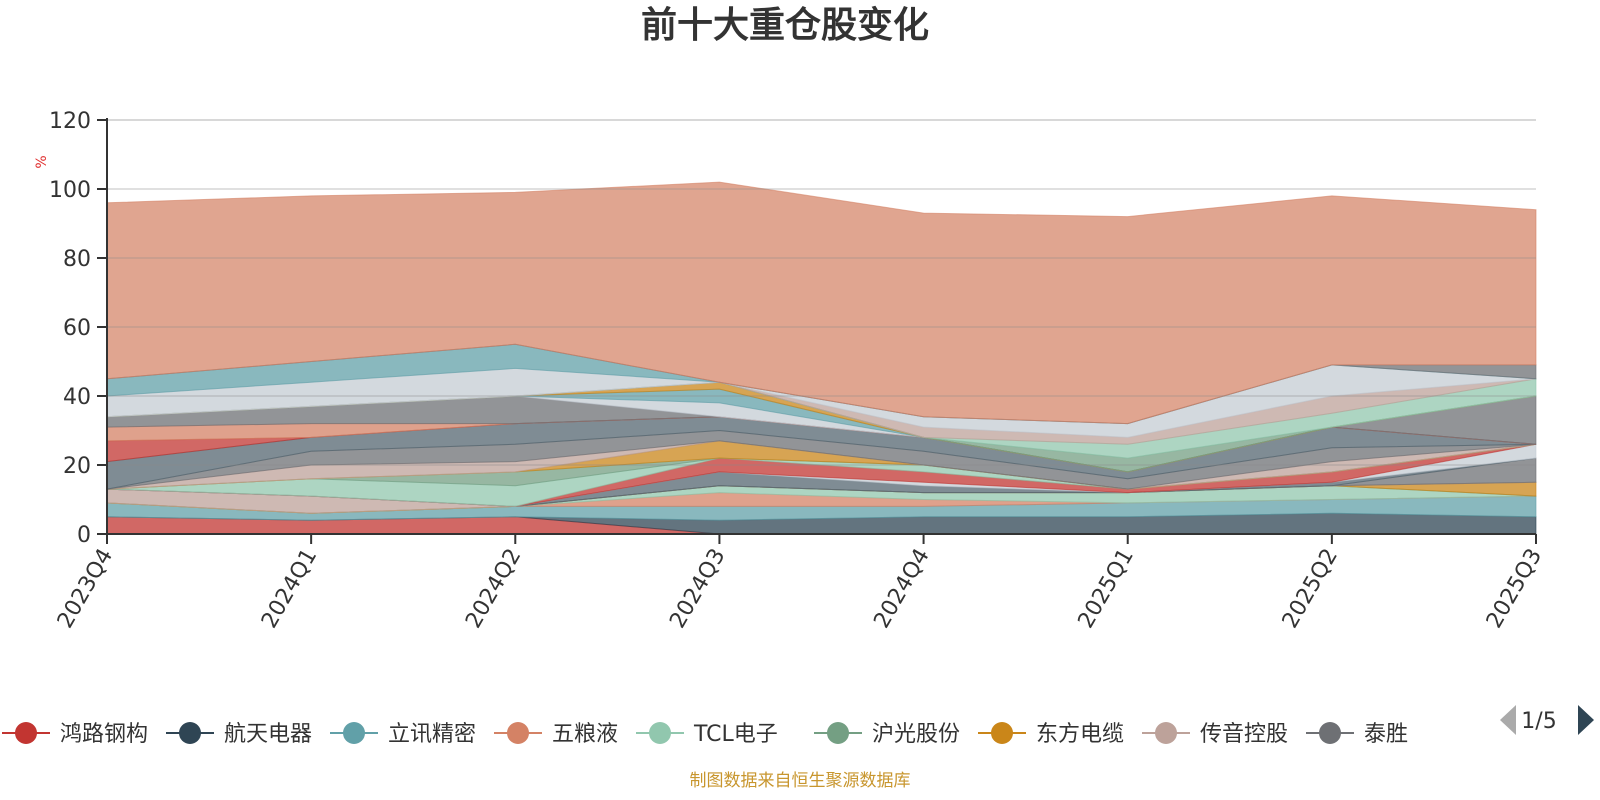 This screenshot has height=800, width=1600. I want to click on x-tick-label: 2024Q3, so click(697, 589).